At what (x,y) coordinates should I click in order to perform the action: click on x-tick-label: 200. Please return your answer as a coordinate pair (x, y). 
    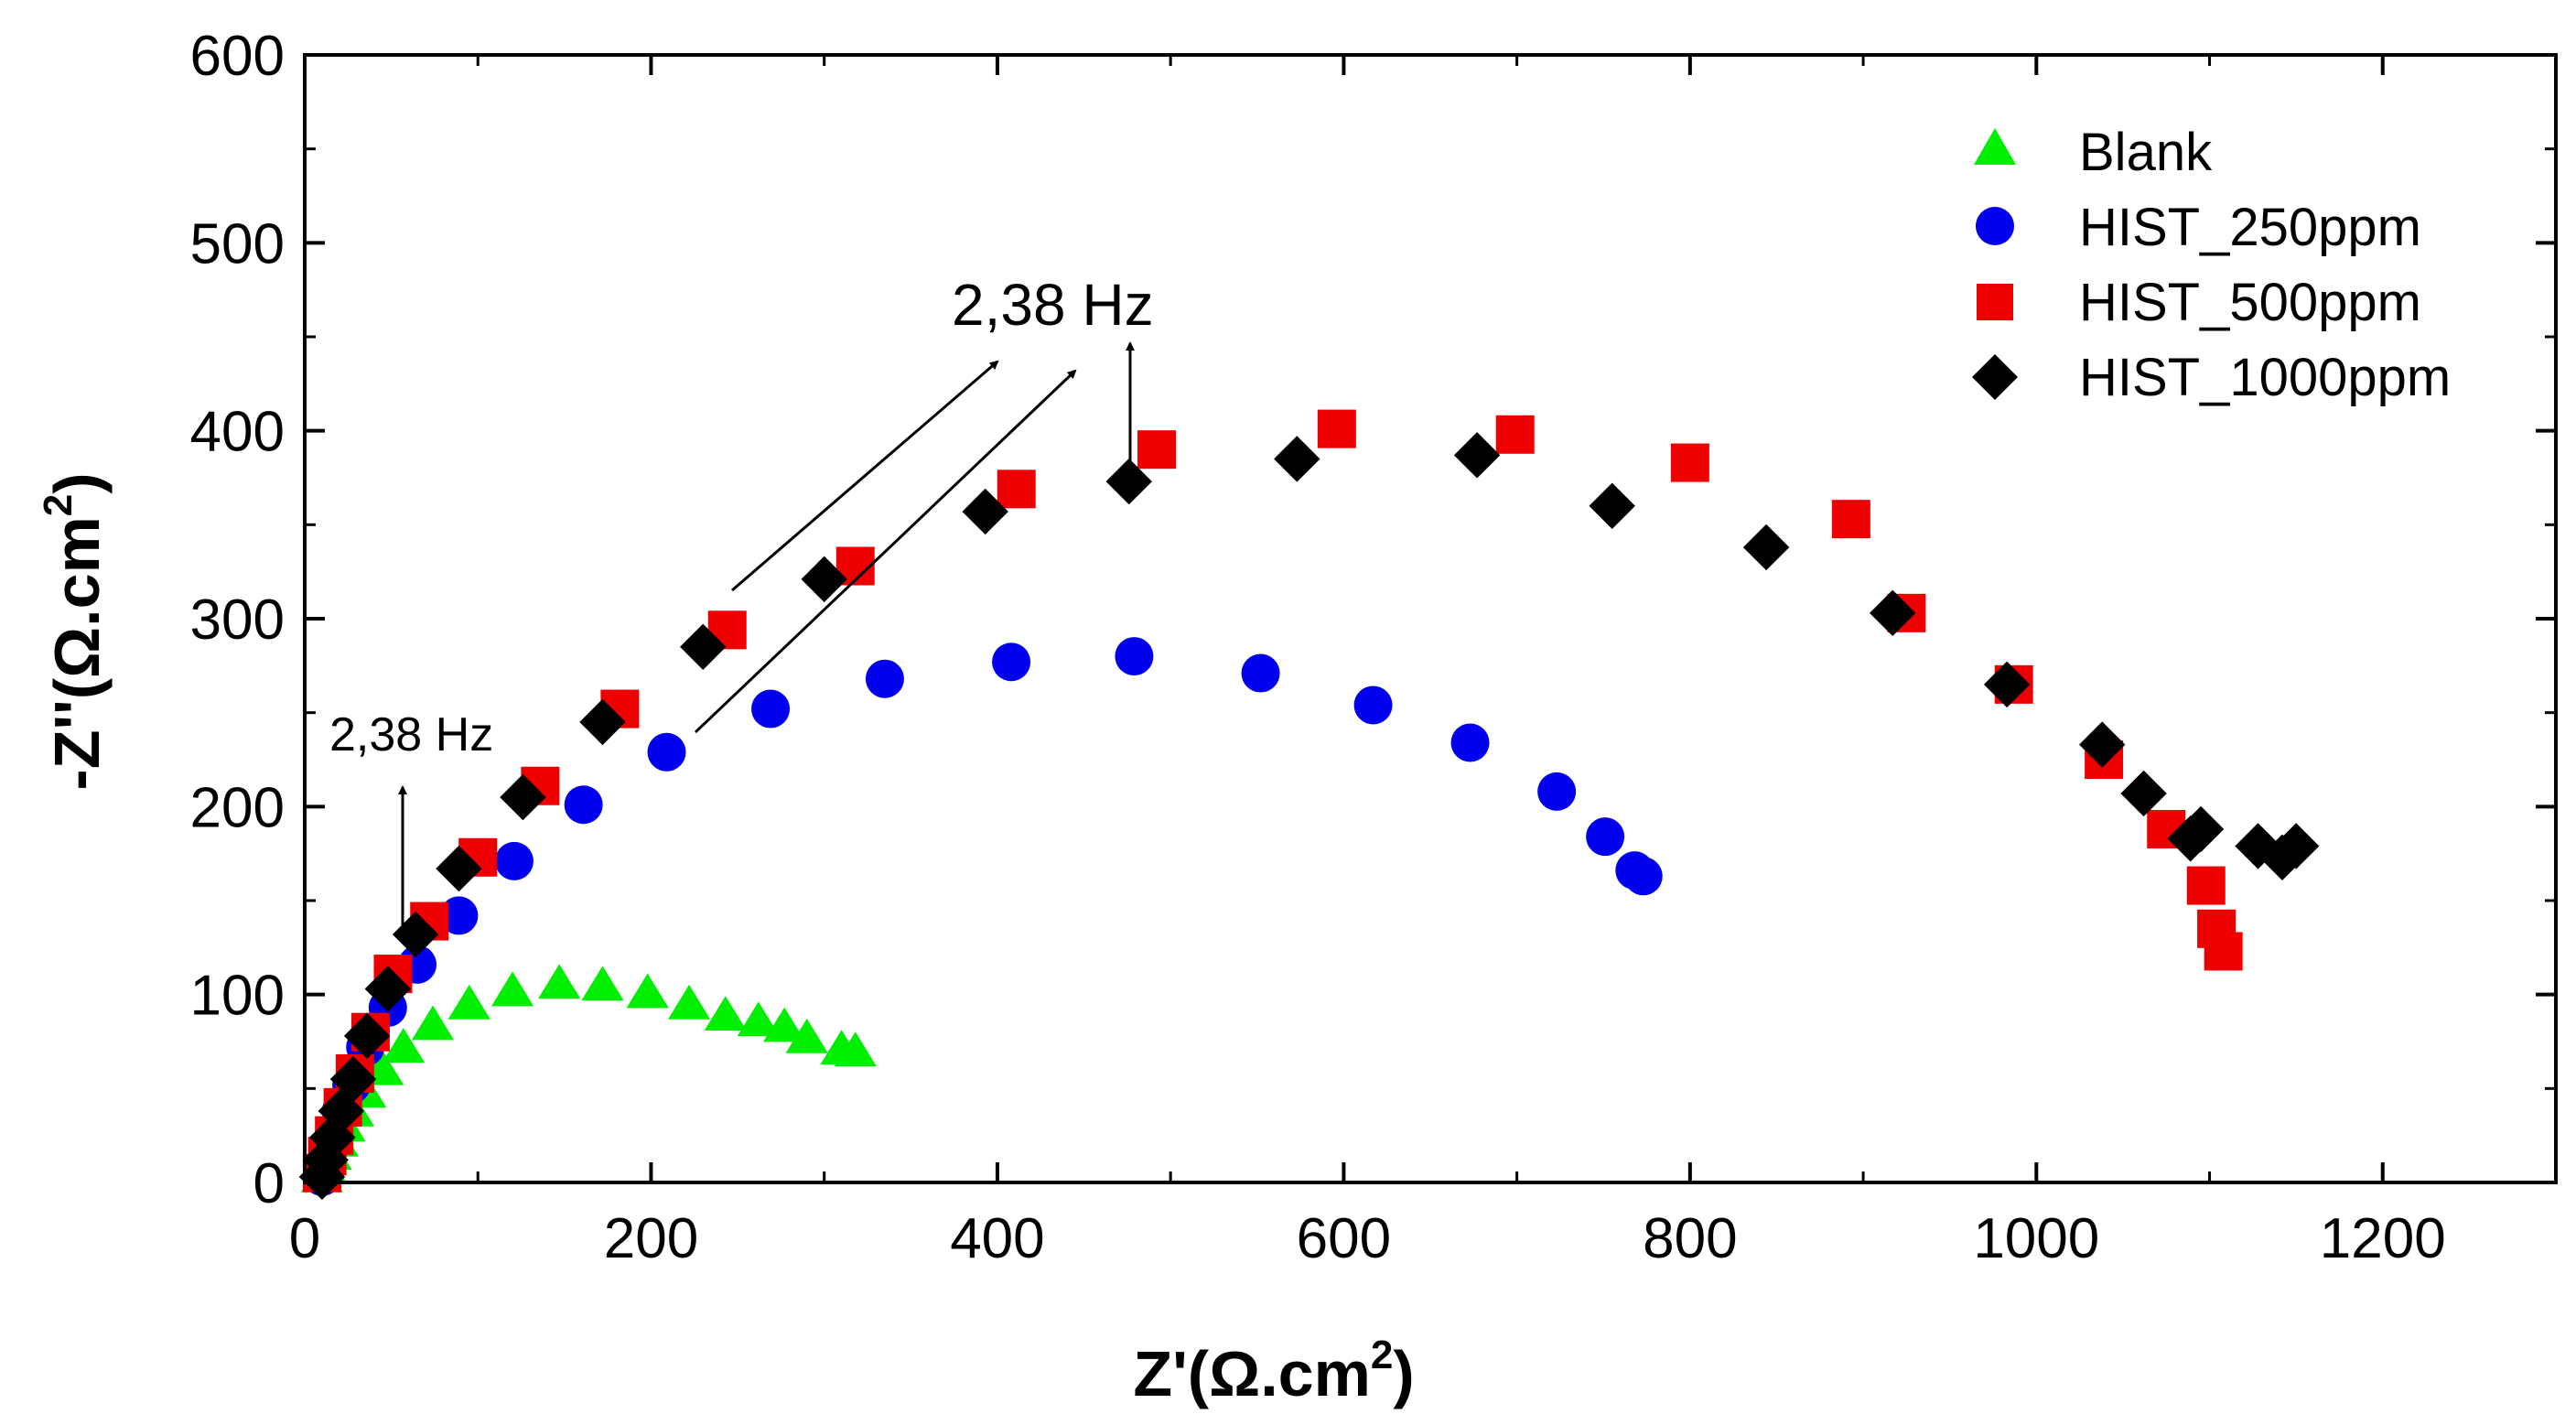
    Looking at the image, I should click on (651, 1238).